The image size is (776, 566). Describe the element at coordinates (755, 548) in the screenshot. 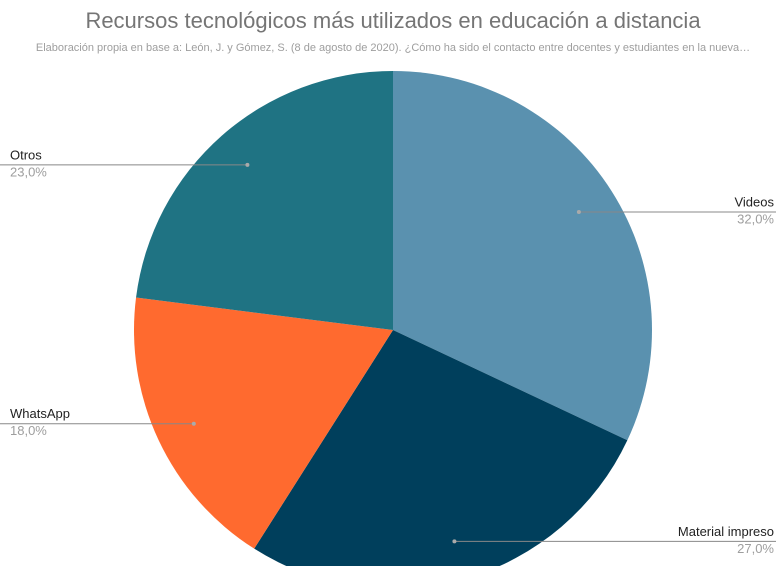

I see `slice-value-label: 27,0%` at that location.